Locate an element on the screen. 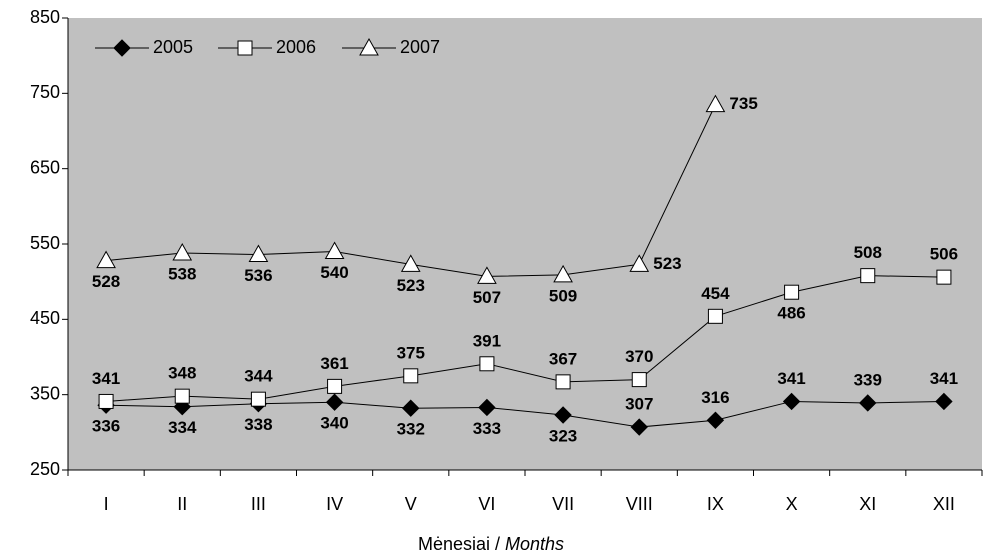 The width and height of the screenshot is (997, 558). x-axis-label-italic: Months is located at coordinates (534, 544).